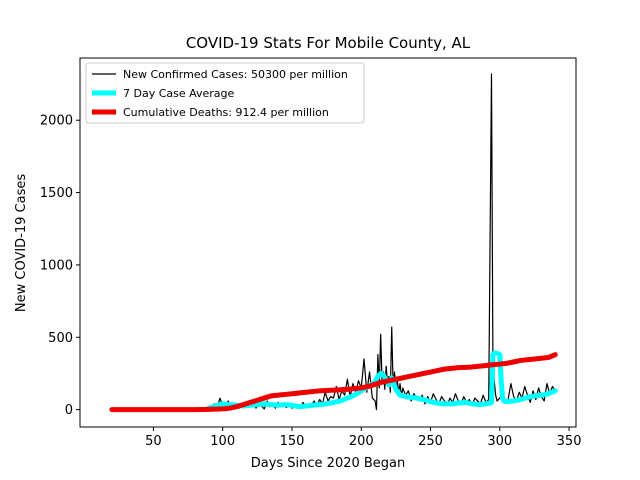  I want to click on x-tick-label: 300, so click(499, 441).